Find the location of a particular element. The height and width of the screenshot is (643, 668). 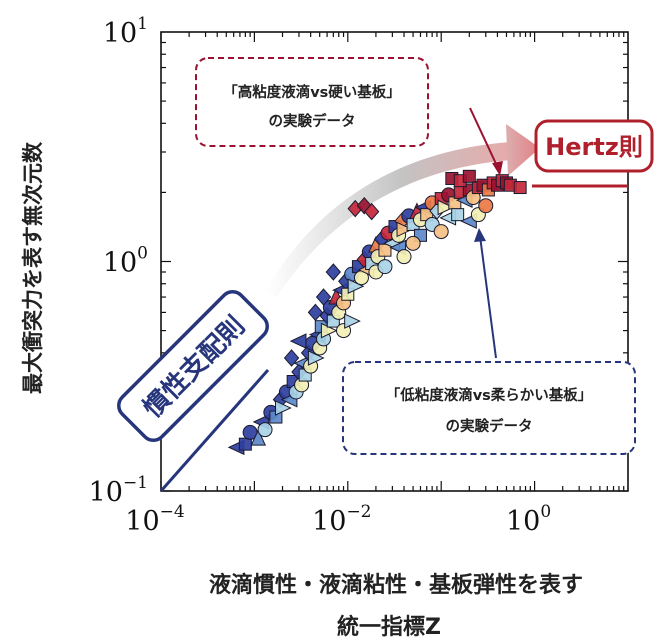

top-annotation-box is located at coordinates (312, 102).